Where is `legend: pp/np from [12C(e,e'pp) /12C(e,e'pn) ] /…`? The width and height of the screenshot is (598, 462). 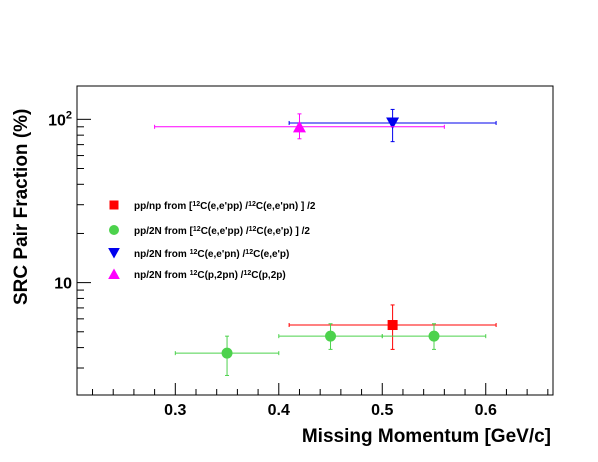 legend: pp/np from [12C(e,e'pp) /12C(e,e'pn) ] /… is located at coordinates (212, 240).